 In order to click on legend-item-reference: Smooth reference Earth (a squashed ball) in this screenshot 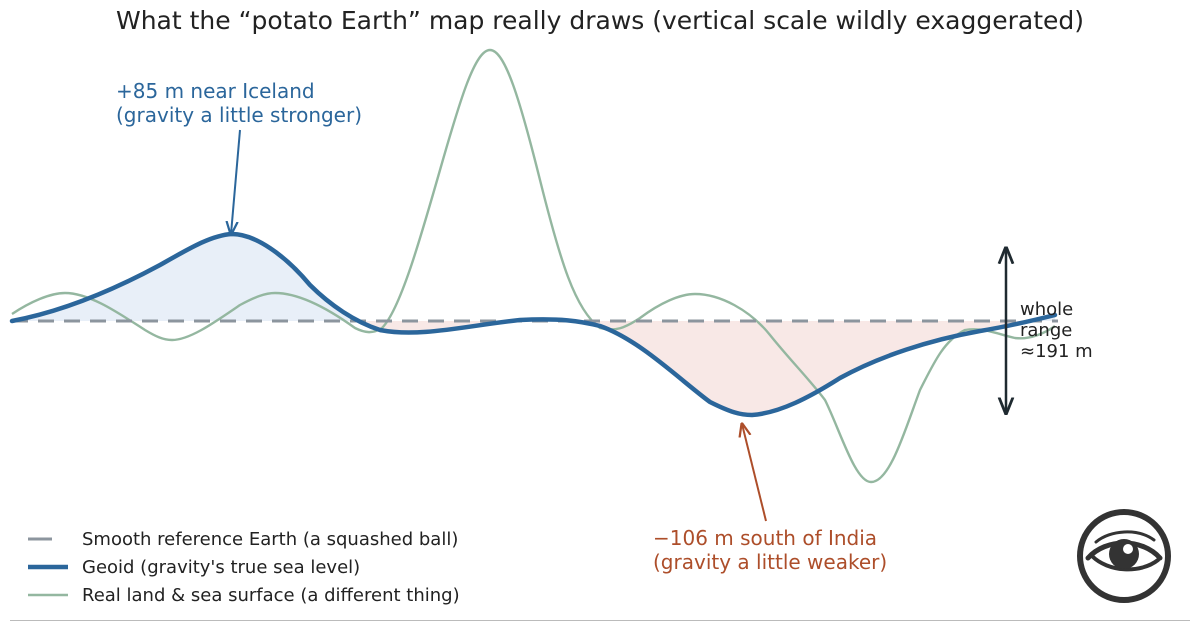, I will do `click(244, 539)`.